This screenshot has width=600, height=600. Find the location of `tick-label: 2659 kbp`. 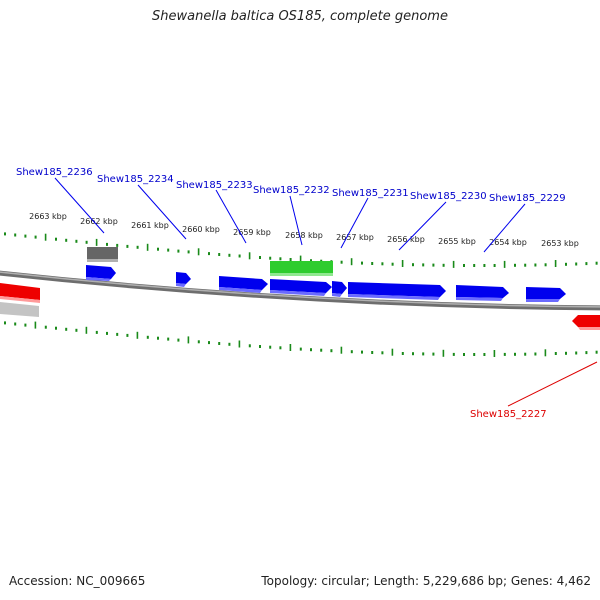

tick-label: 2659 kbp is located at coordinates (252, 232).